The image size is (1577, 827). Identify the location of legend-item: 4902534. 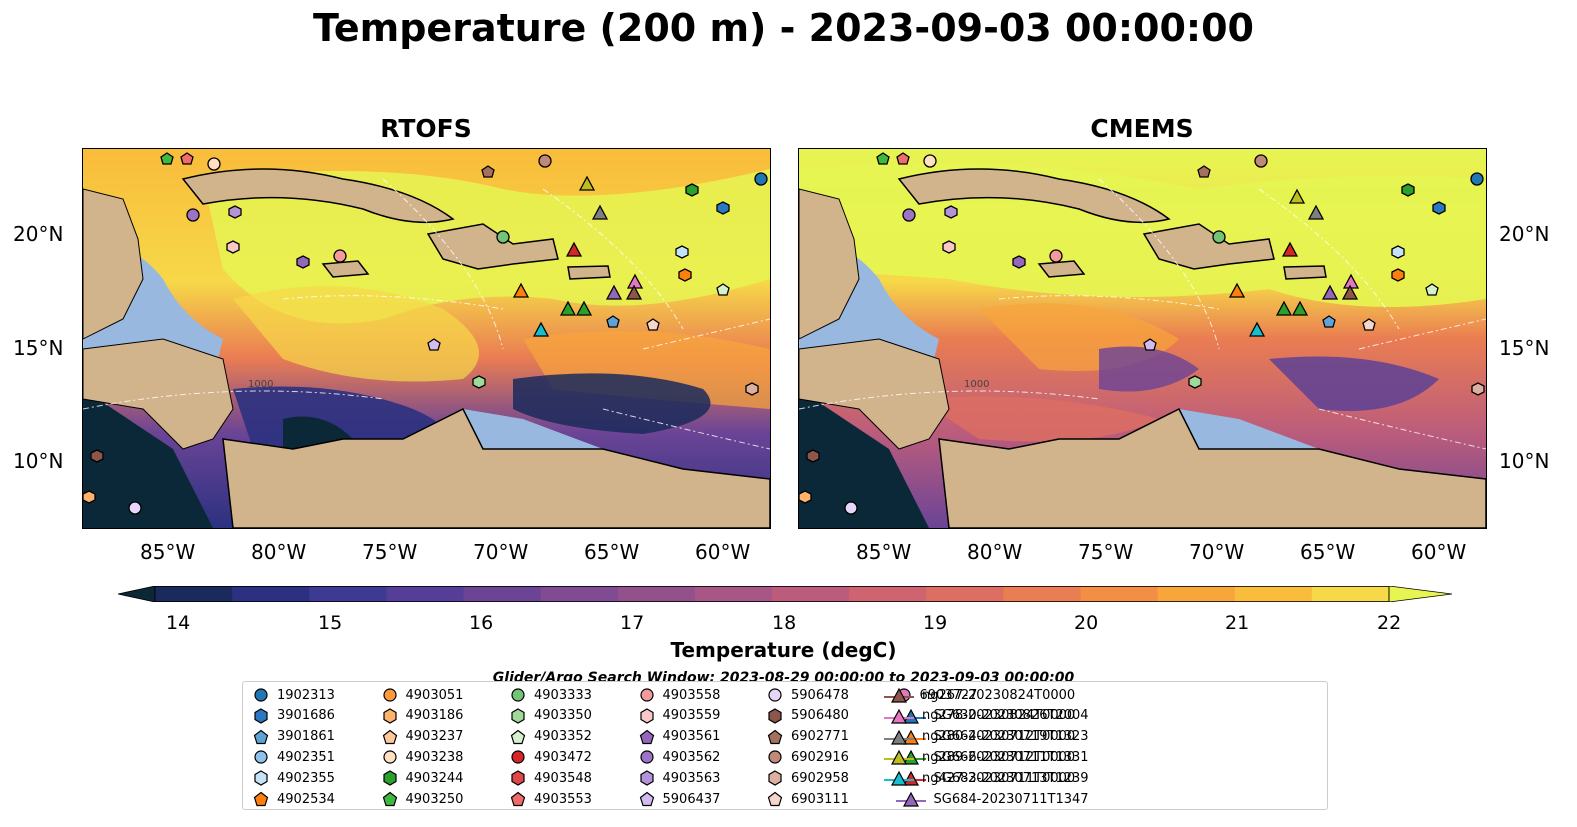
(294, 799).